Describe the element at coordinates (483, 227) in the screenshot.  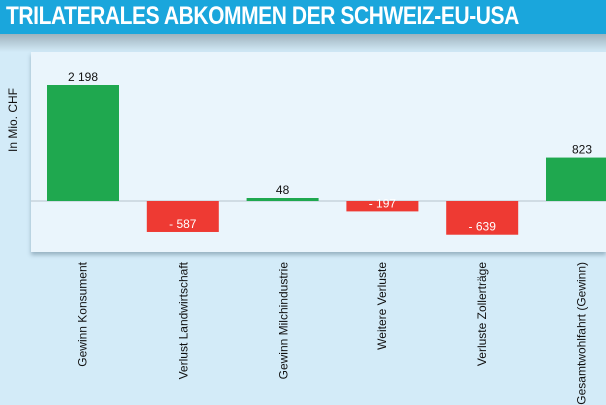
I see `data-label-4: - 639` at that location.